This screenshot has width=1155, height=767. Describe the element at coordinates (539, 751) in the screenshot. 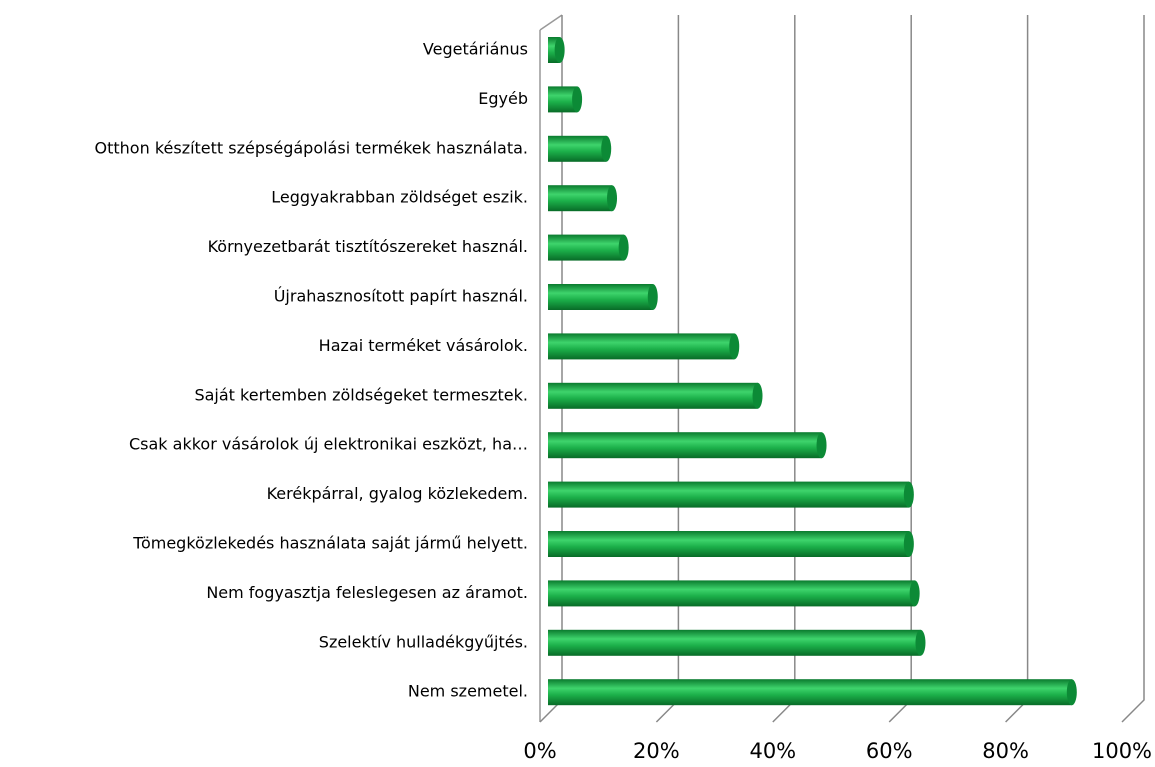

I see `x-tick-label: 0%` at that location.